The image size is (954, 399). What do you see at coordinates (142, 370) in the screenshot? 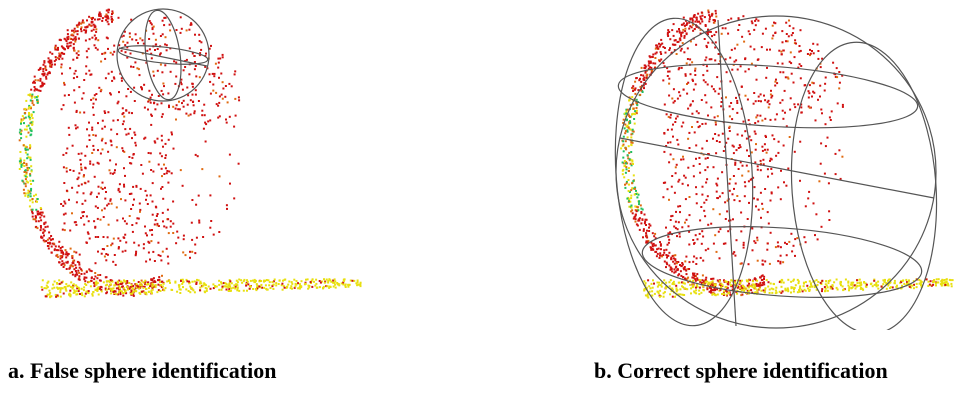
I see `caption-a: a. False sphere identification` at bounding box center [142, 370].